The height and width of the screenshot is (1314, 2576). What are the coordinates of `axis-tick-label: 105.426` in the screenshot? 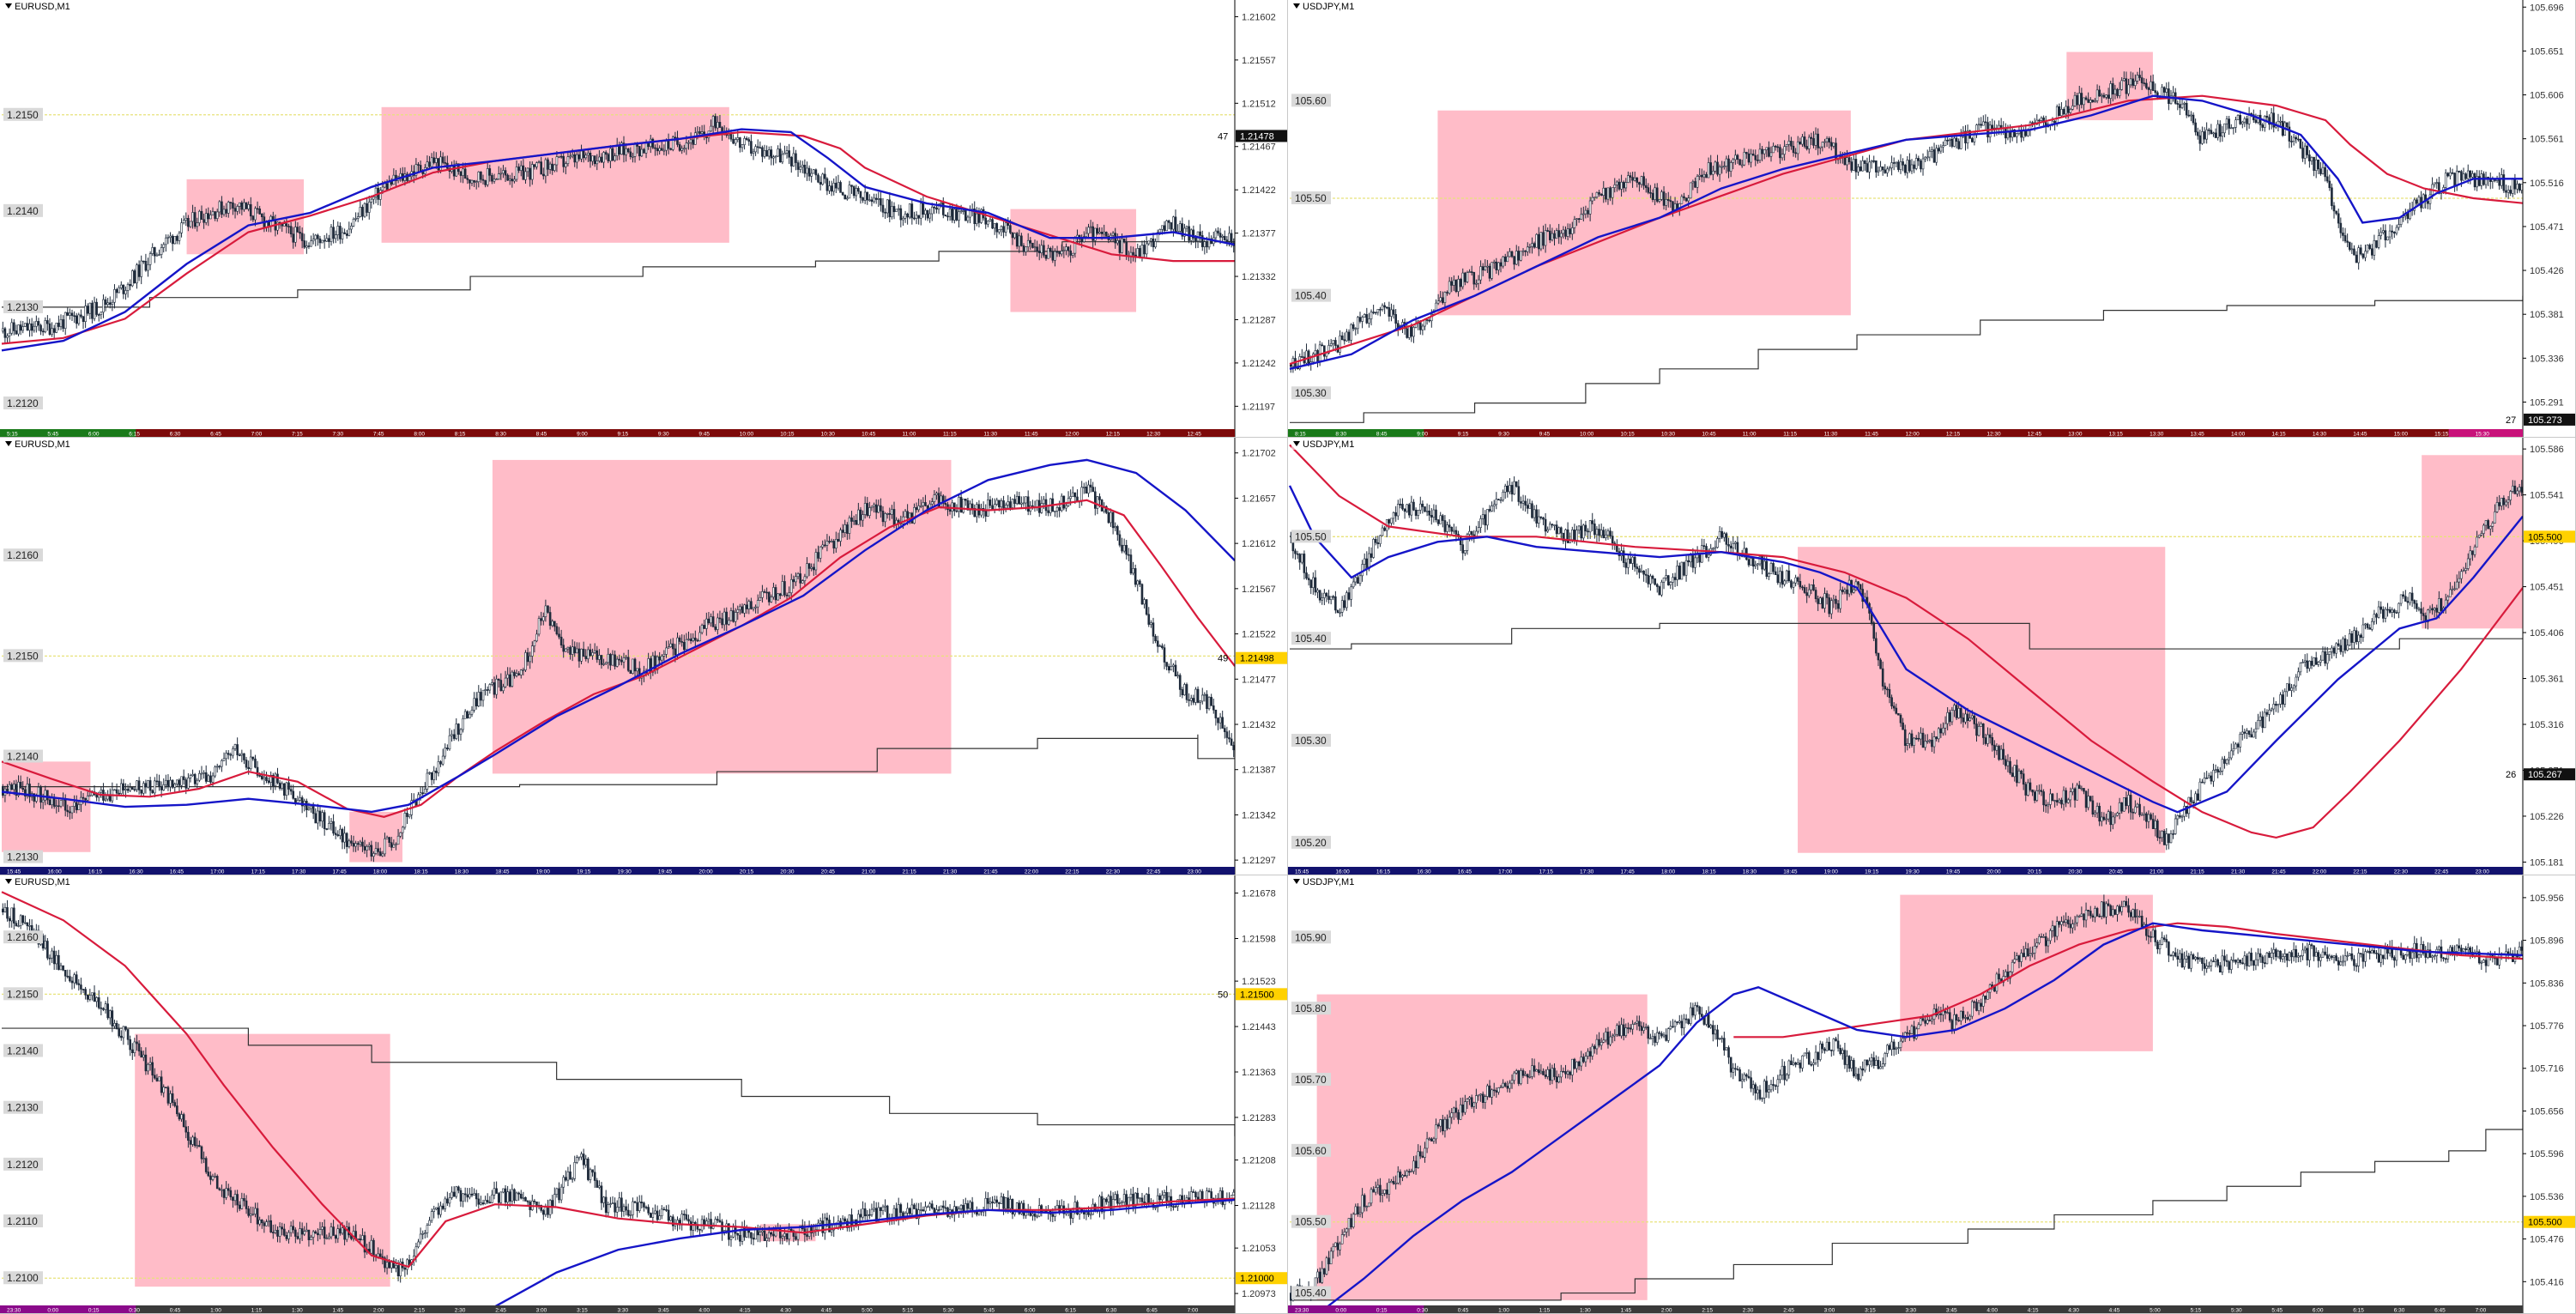 It's located at (2547, 271).